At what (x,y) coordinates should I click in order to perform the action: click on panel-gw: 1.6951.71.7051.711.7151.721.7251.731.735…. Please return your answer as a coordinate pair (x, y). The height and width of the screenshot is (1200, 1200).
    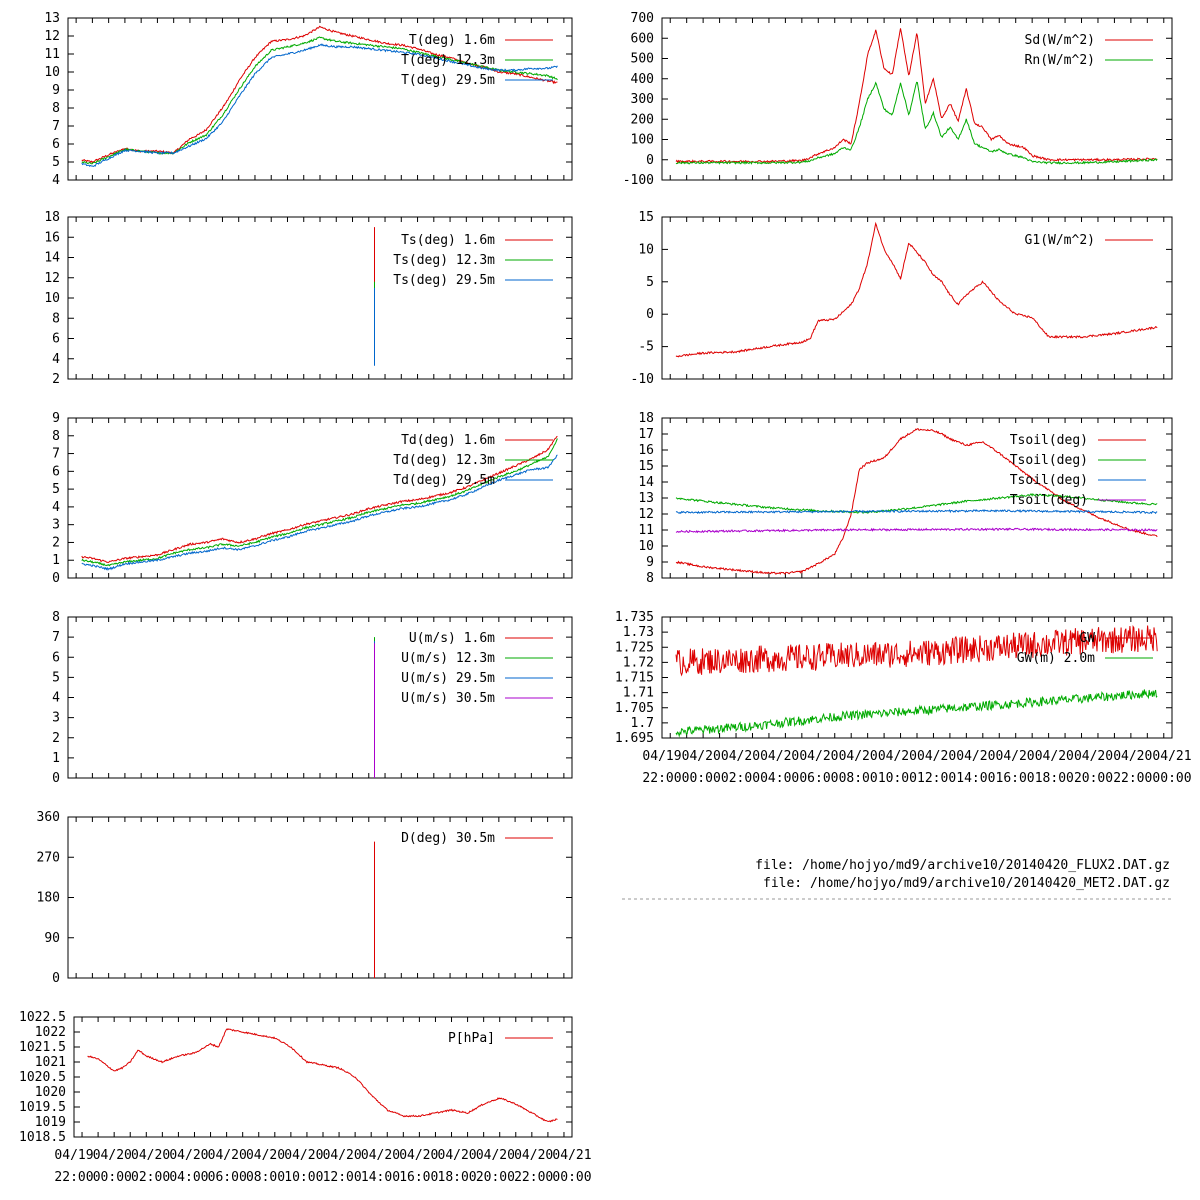
    Looking at the image, I should click on (903, 698).